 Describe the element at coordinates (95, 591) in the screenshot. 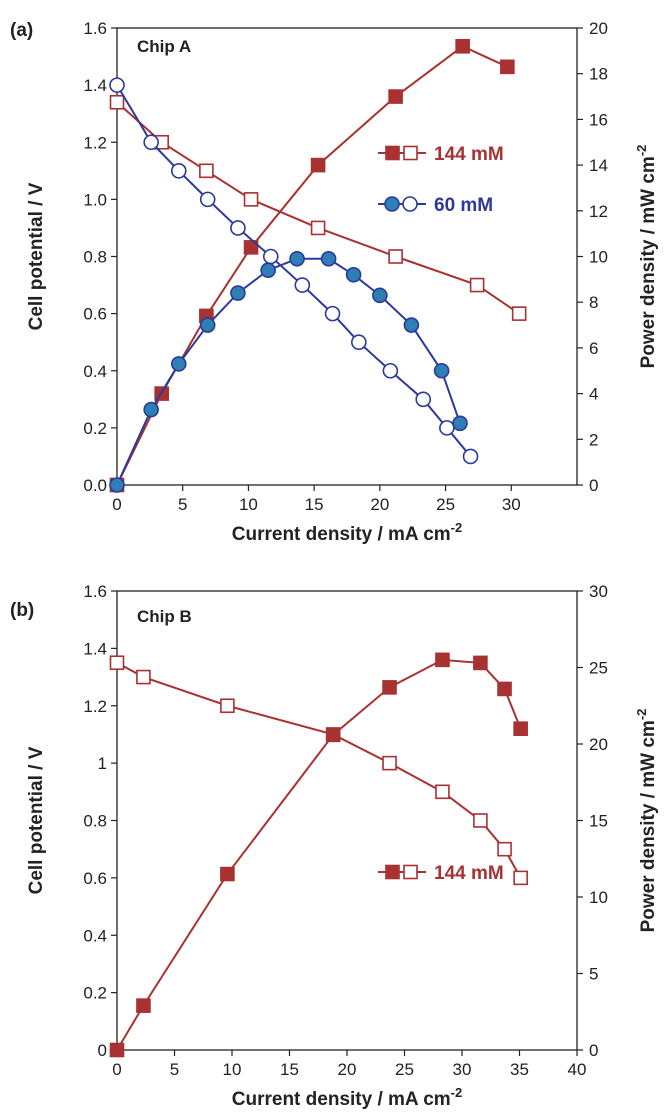

I see `y-left-tick-label: 1.6` at that location.